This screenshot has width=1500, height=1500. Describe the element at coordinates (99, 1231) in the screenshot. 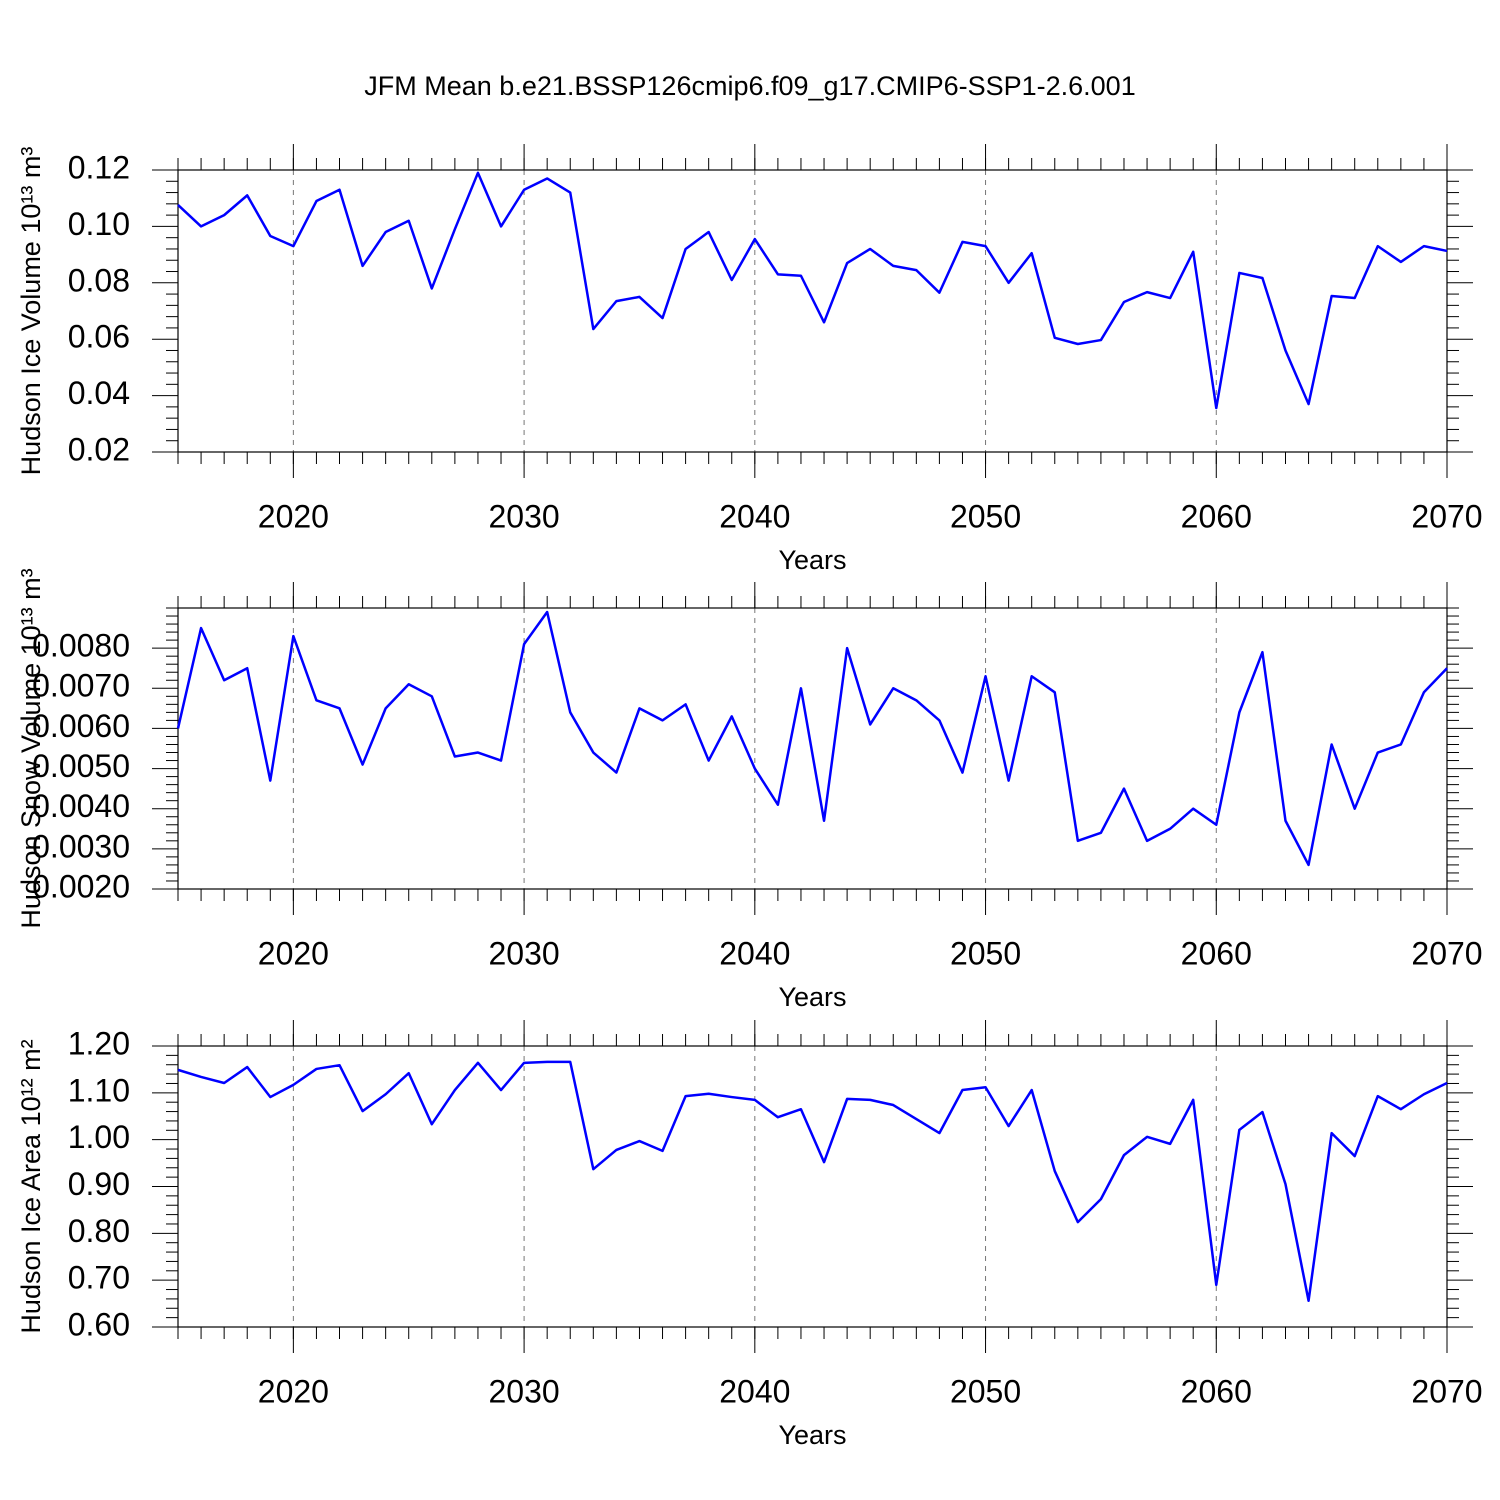

I see `y-tick-label: 0.80` at that location.